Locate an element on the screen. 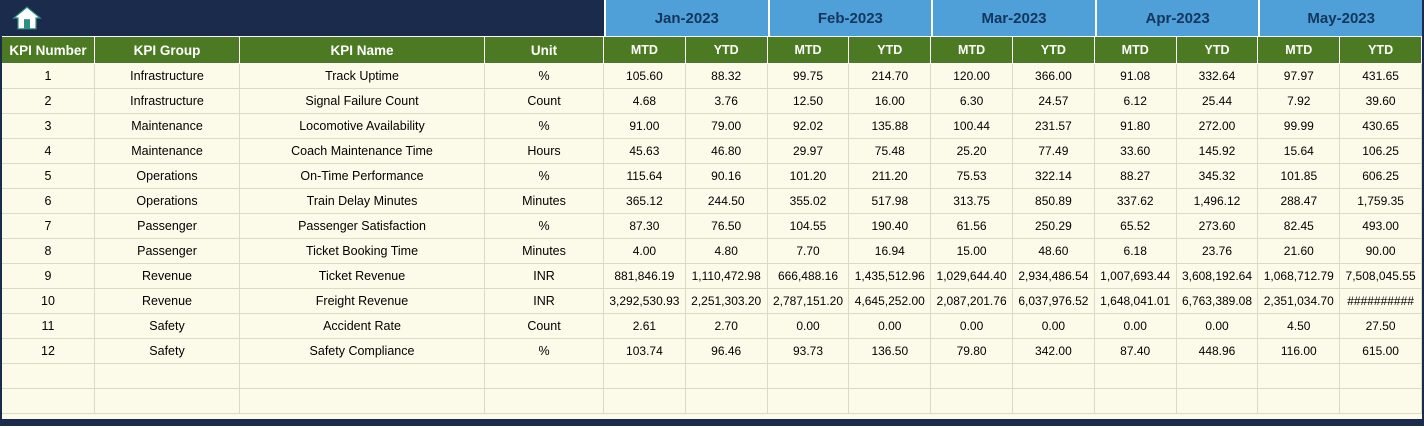  cell-value: 365.12 is located at coordinates (645, 201).